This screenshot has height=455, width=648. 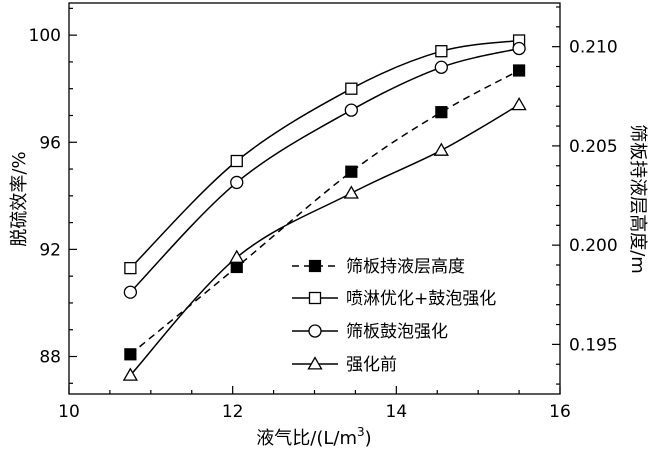 What do you see at coordinates (371, 365) in the screenshot?
I see `legend-label-3: 强化前` at bounding box center [371, 365].